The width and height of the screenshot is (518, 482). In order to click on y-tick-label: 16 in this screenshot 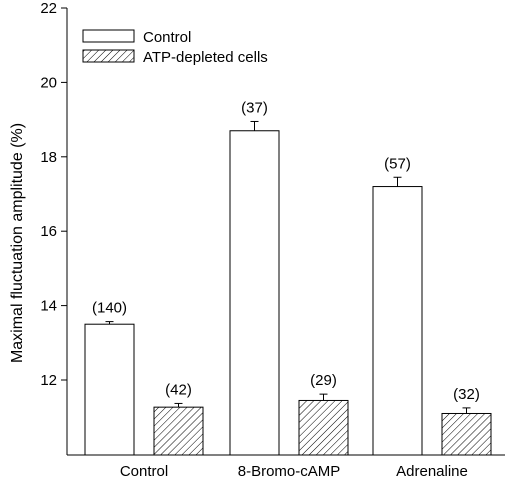, I will do `click(48, 231)`.